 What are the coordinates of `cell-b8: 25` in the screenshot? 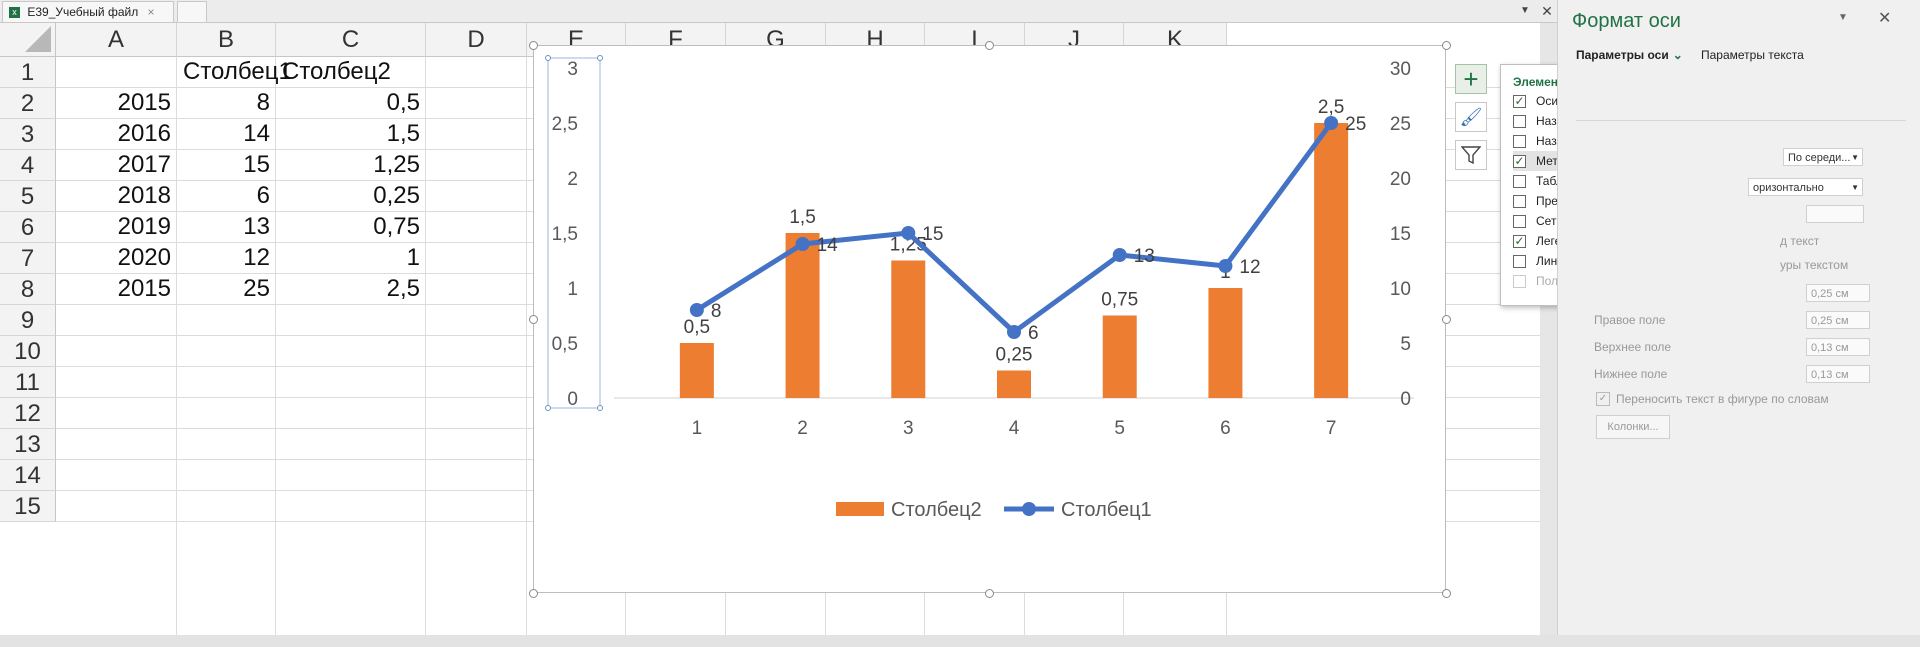 It's located at (256, 288).